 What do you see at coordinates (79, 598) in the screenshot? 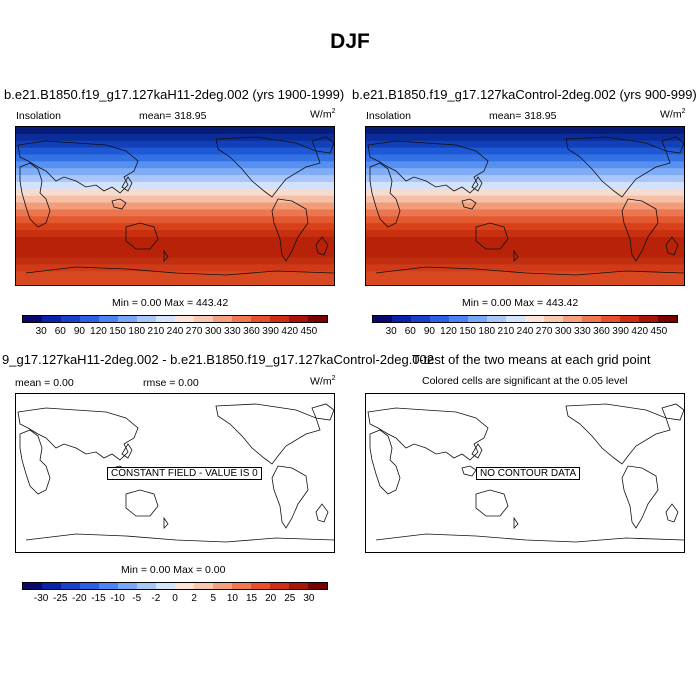
I see `colorbar-tick-label: -20` at bounding box center [79, 598].